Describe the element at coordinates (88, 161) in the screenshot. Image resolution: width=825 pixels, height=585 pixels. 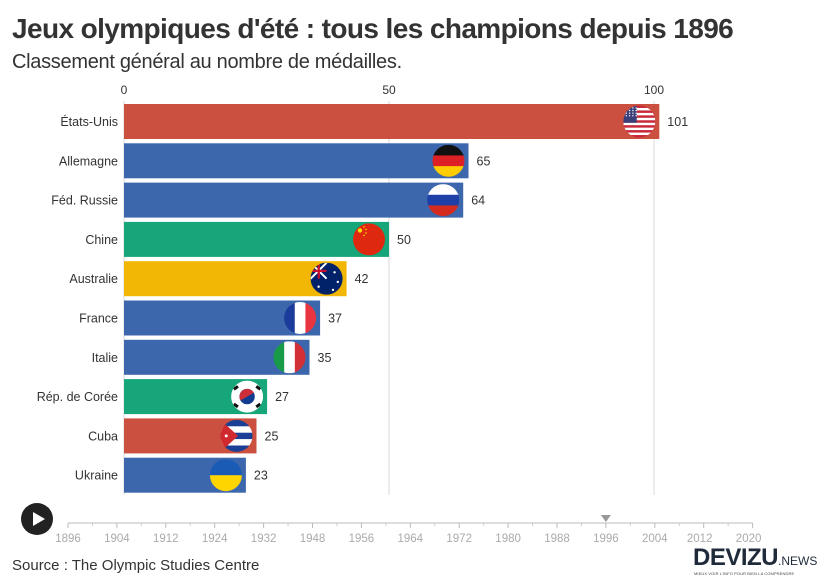
I see `category-label: Allemagne` at that location.